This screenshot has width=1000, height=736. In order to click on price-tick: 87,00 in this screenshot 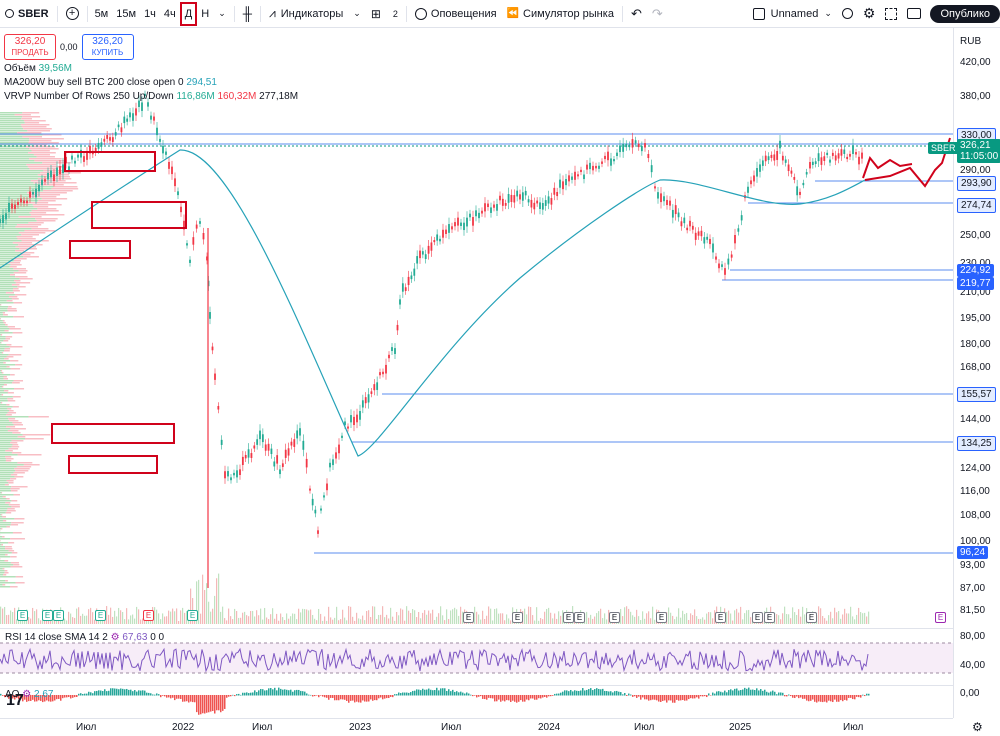, I will do `click(973, 588)`.